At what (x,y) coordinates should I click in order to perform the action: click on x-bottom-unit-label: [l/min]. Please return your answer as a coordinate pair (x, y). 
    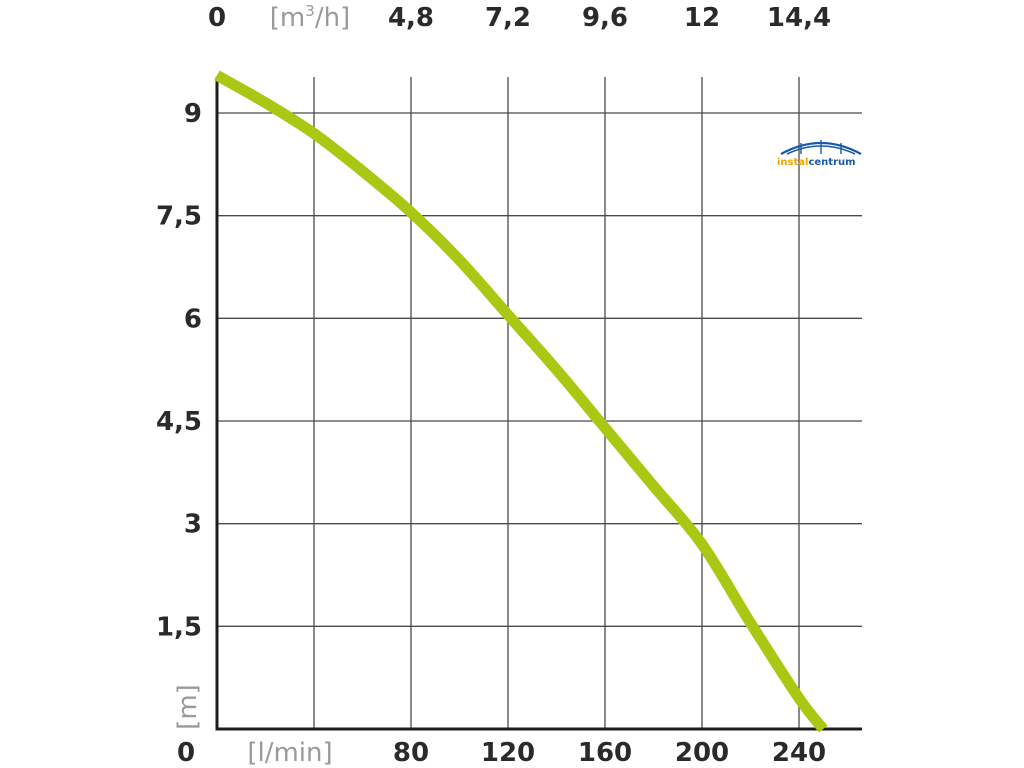
    Looking at the image, I should click on (289, 753).